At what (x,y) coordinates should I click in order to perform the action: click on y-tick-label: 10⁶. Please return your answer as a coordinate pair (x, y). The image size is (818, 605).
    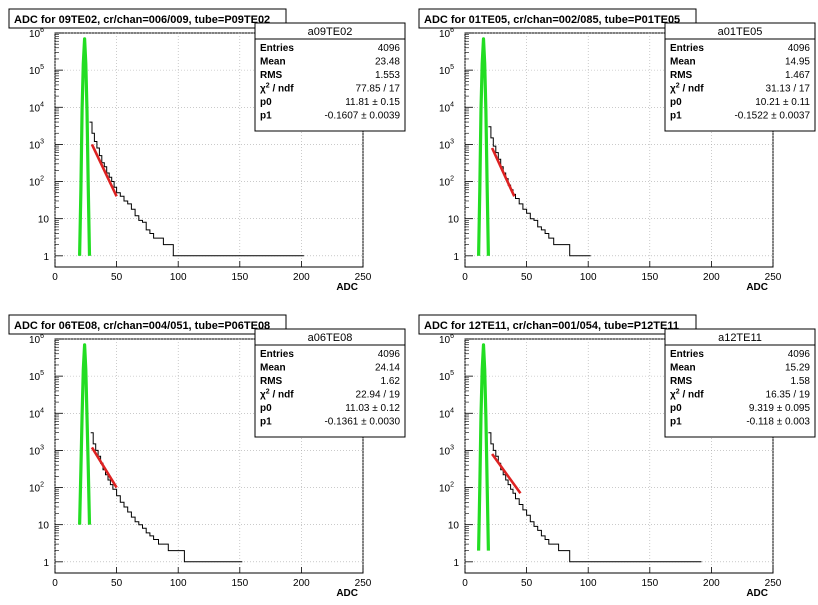
    Looking at the image, I should click on (446, 33).